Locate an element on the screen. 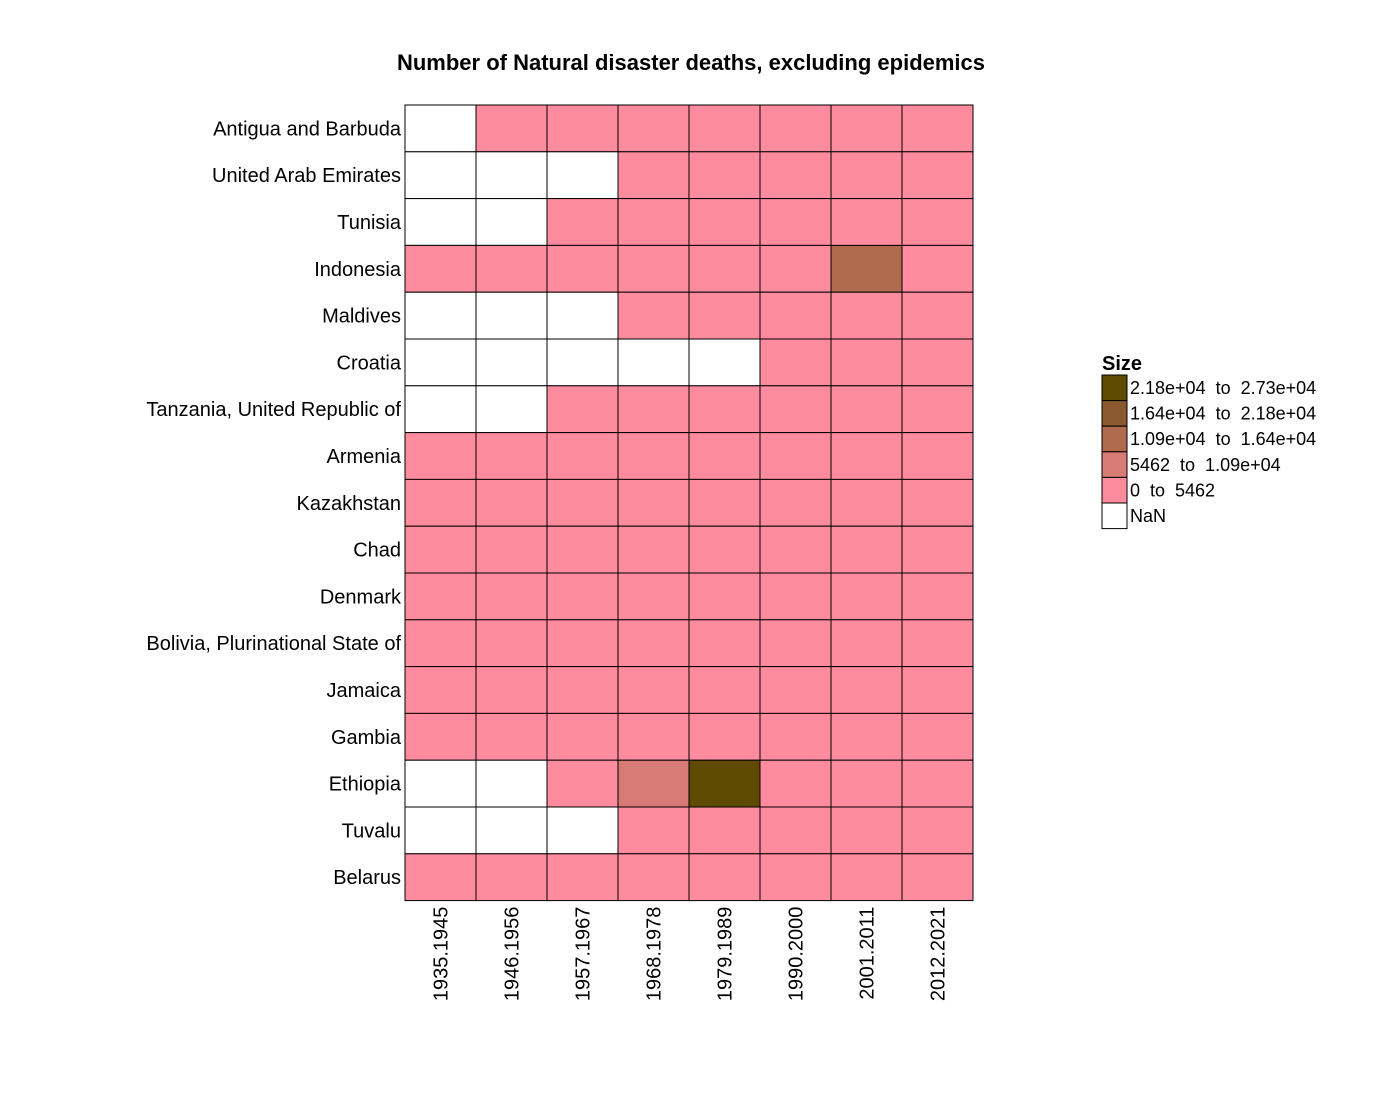 This screenshot has height=1100, width=1400. row-label: Bolivia, Plurinational State of is located at coordinates (273, 644).